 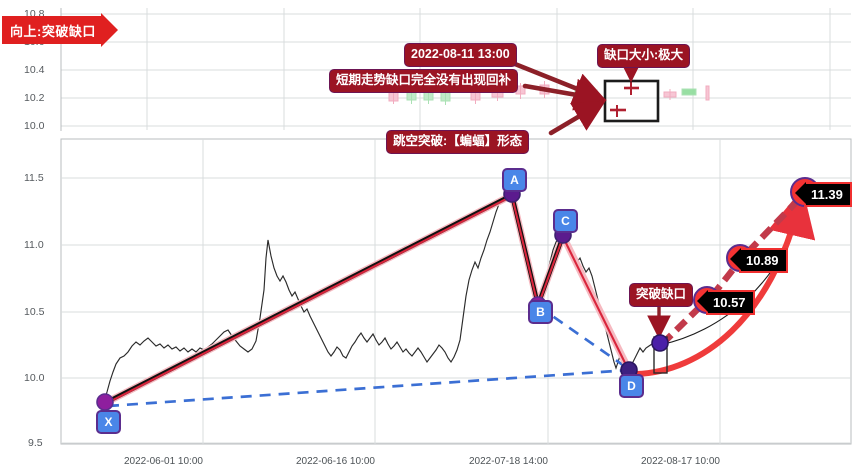 What do you see at coordinates (34, 178) in the screenshot?
I see `main-ytick-0: 11.5` at bounding box center [34, 178].